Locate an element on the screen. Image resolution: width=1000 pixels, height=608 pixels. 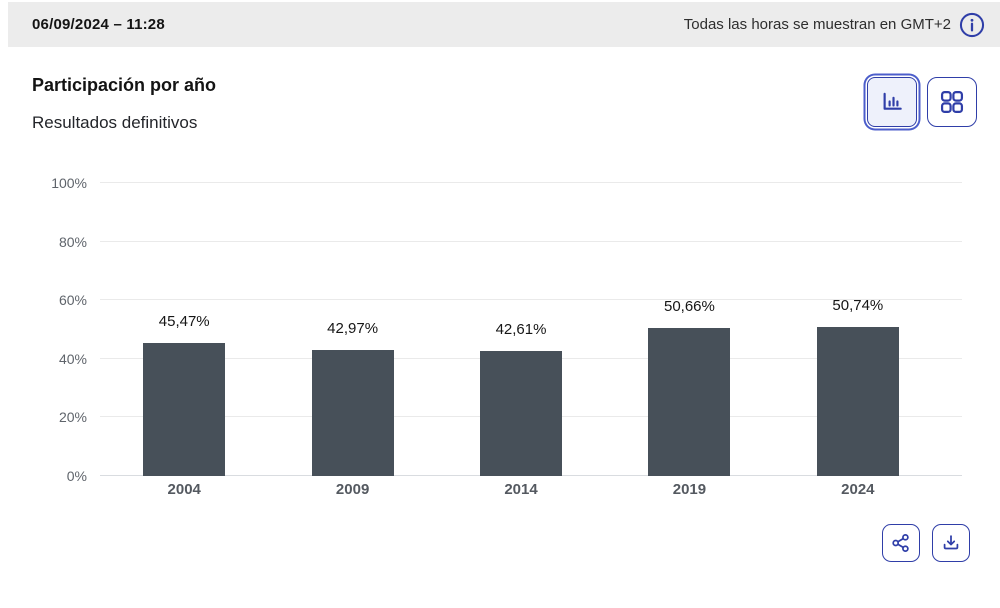
bar-slot-2024: 50,74% is located at coordinates (858, 329).